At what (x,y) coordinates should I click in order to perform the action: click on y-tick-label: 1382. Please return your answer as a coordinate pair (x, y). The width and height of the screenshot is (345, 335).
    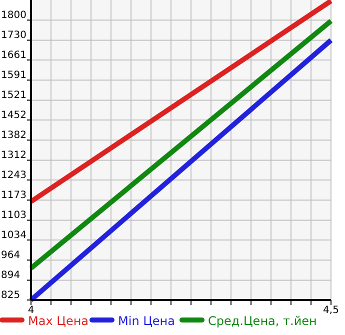
    Looking at the image, I should click on (13, 136).